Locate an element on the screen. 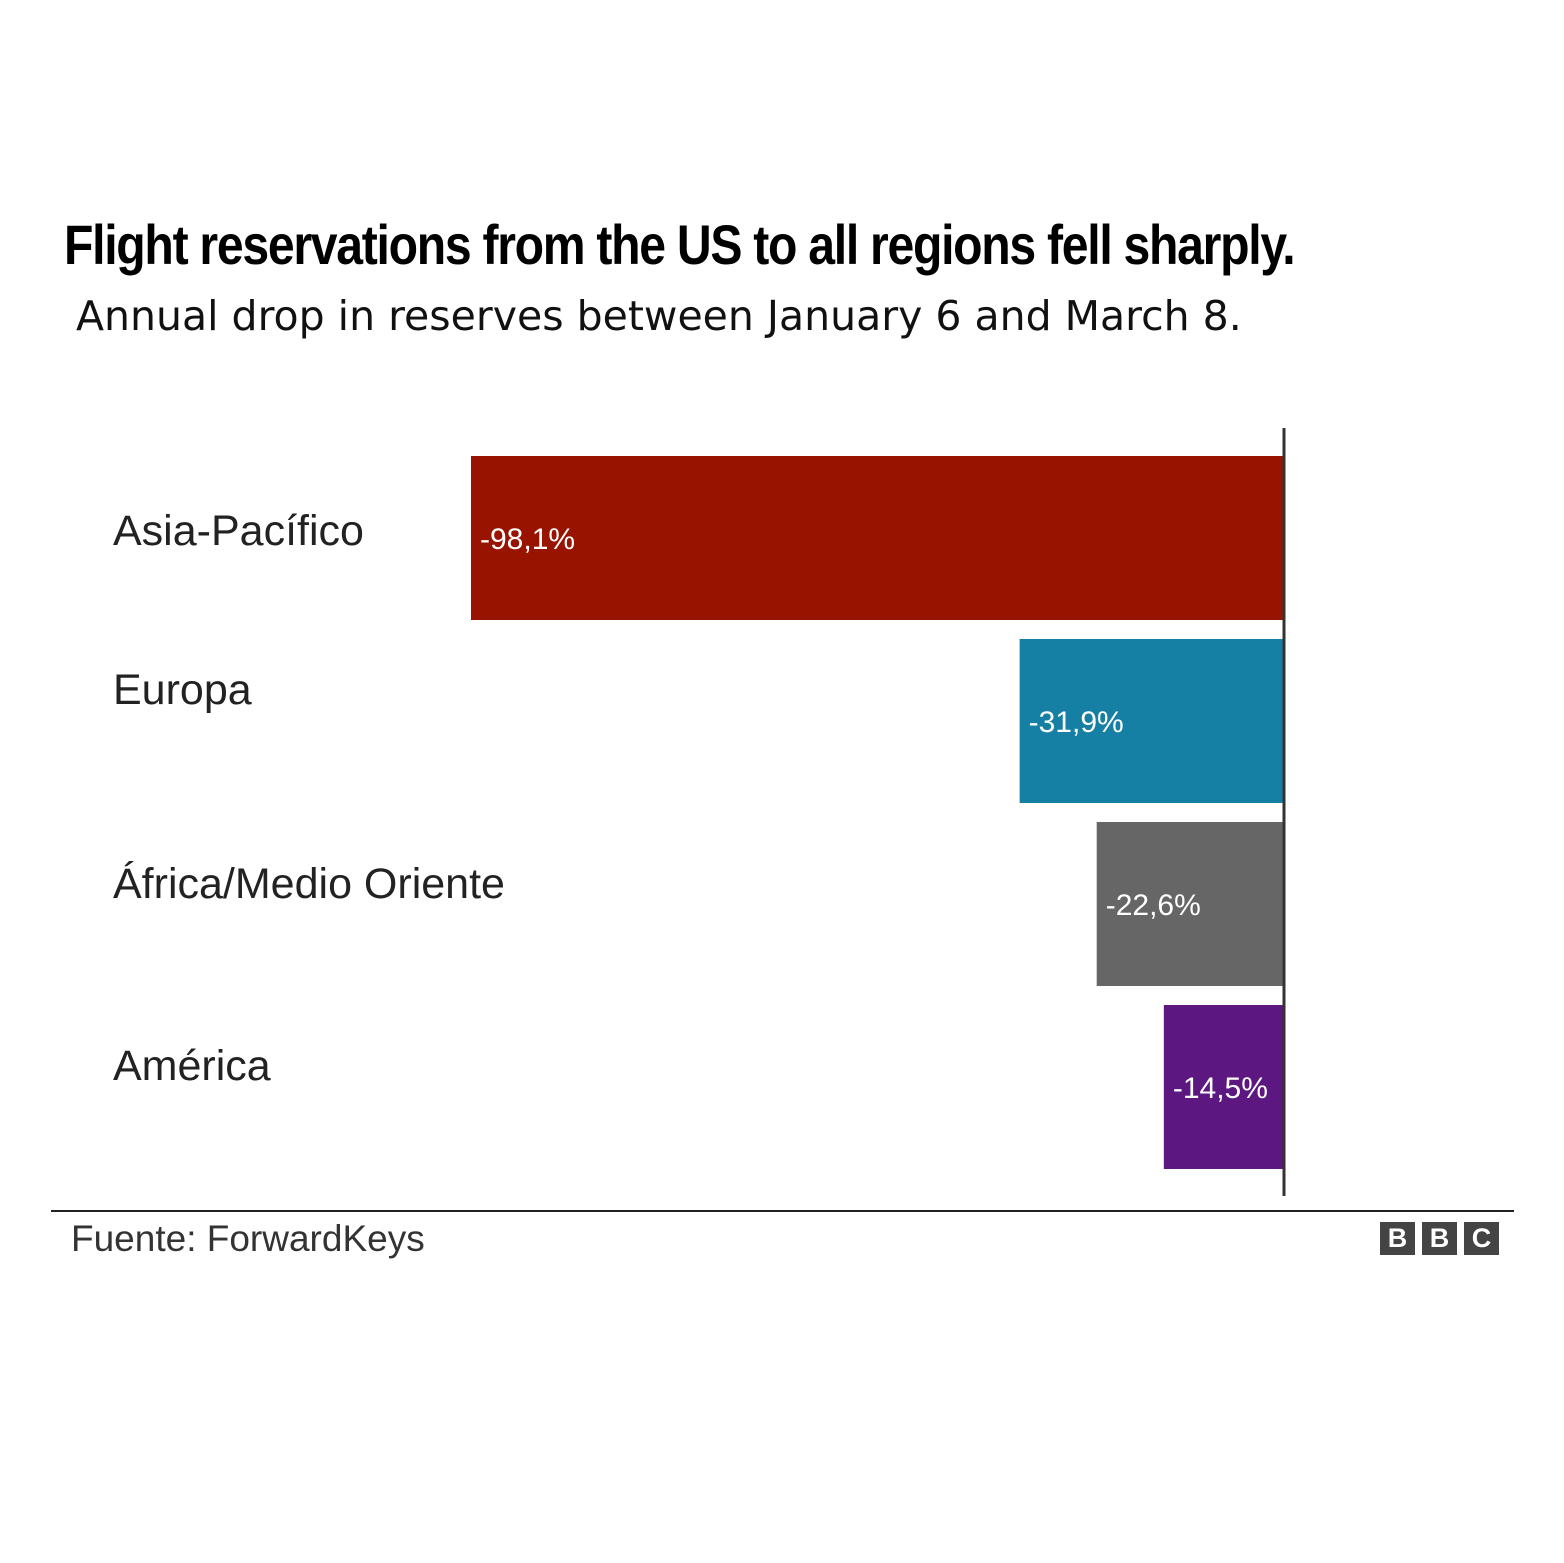 Image resolution: width=1564 pixels, height=1563 pixels. category-label-america: América is located at coordinates (192, 1066).